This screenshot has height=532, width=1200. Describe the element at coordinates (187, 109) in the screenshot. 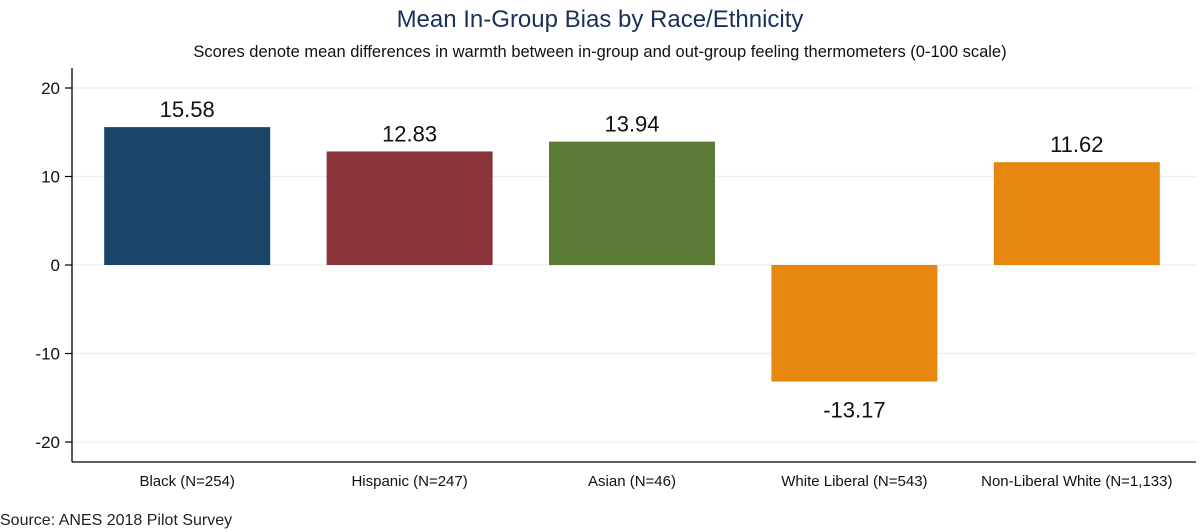

I see `bar-value-label: 15.58` at that location.